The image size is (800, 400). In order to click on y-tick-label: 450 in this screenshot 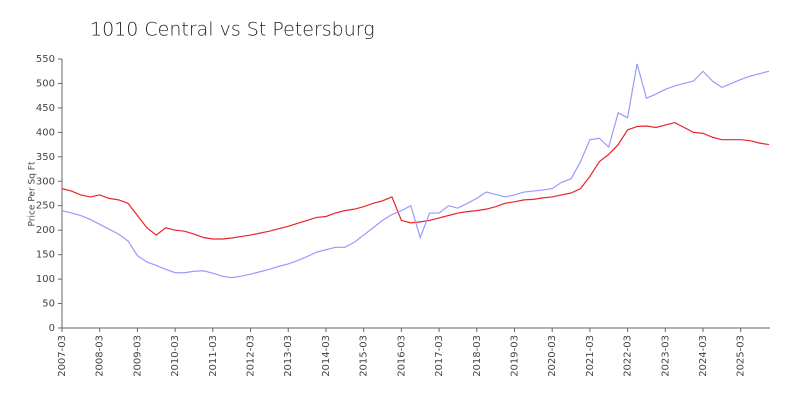, I will do `click(45, 108)`.